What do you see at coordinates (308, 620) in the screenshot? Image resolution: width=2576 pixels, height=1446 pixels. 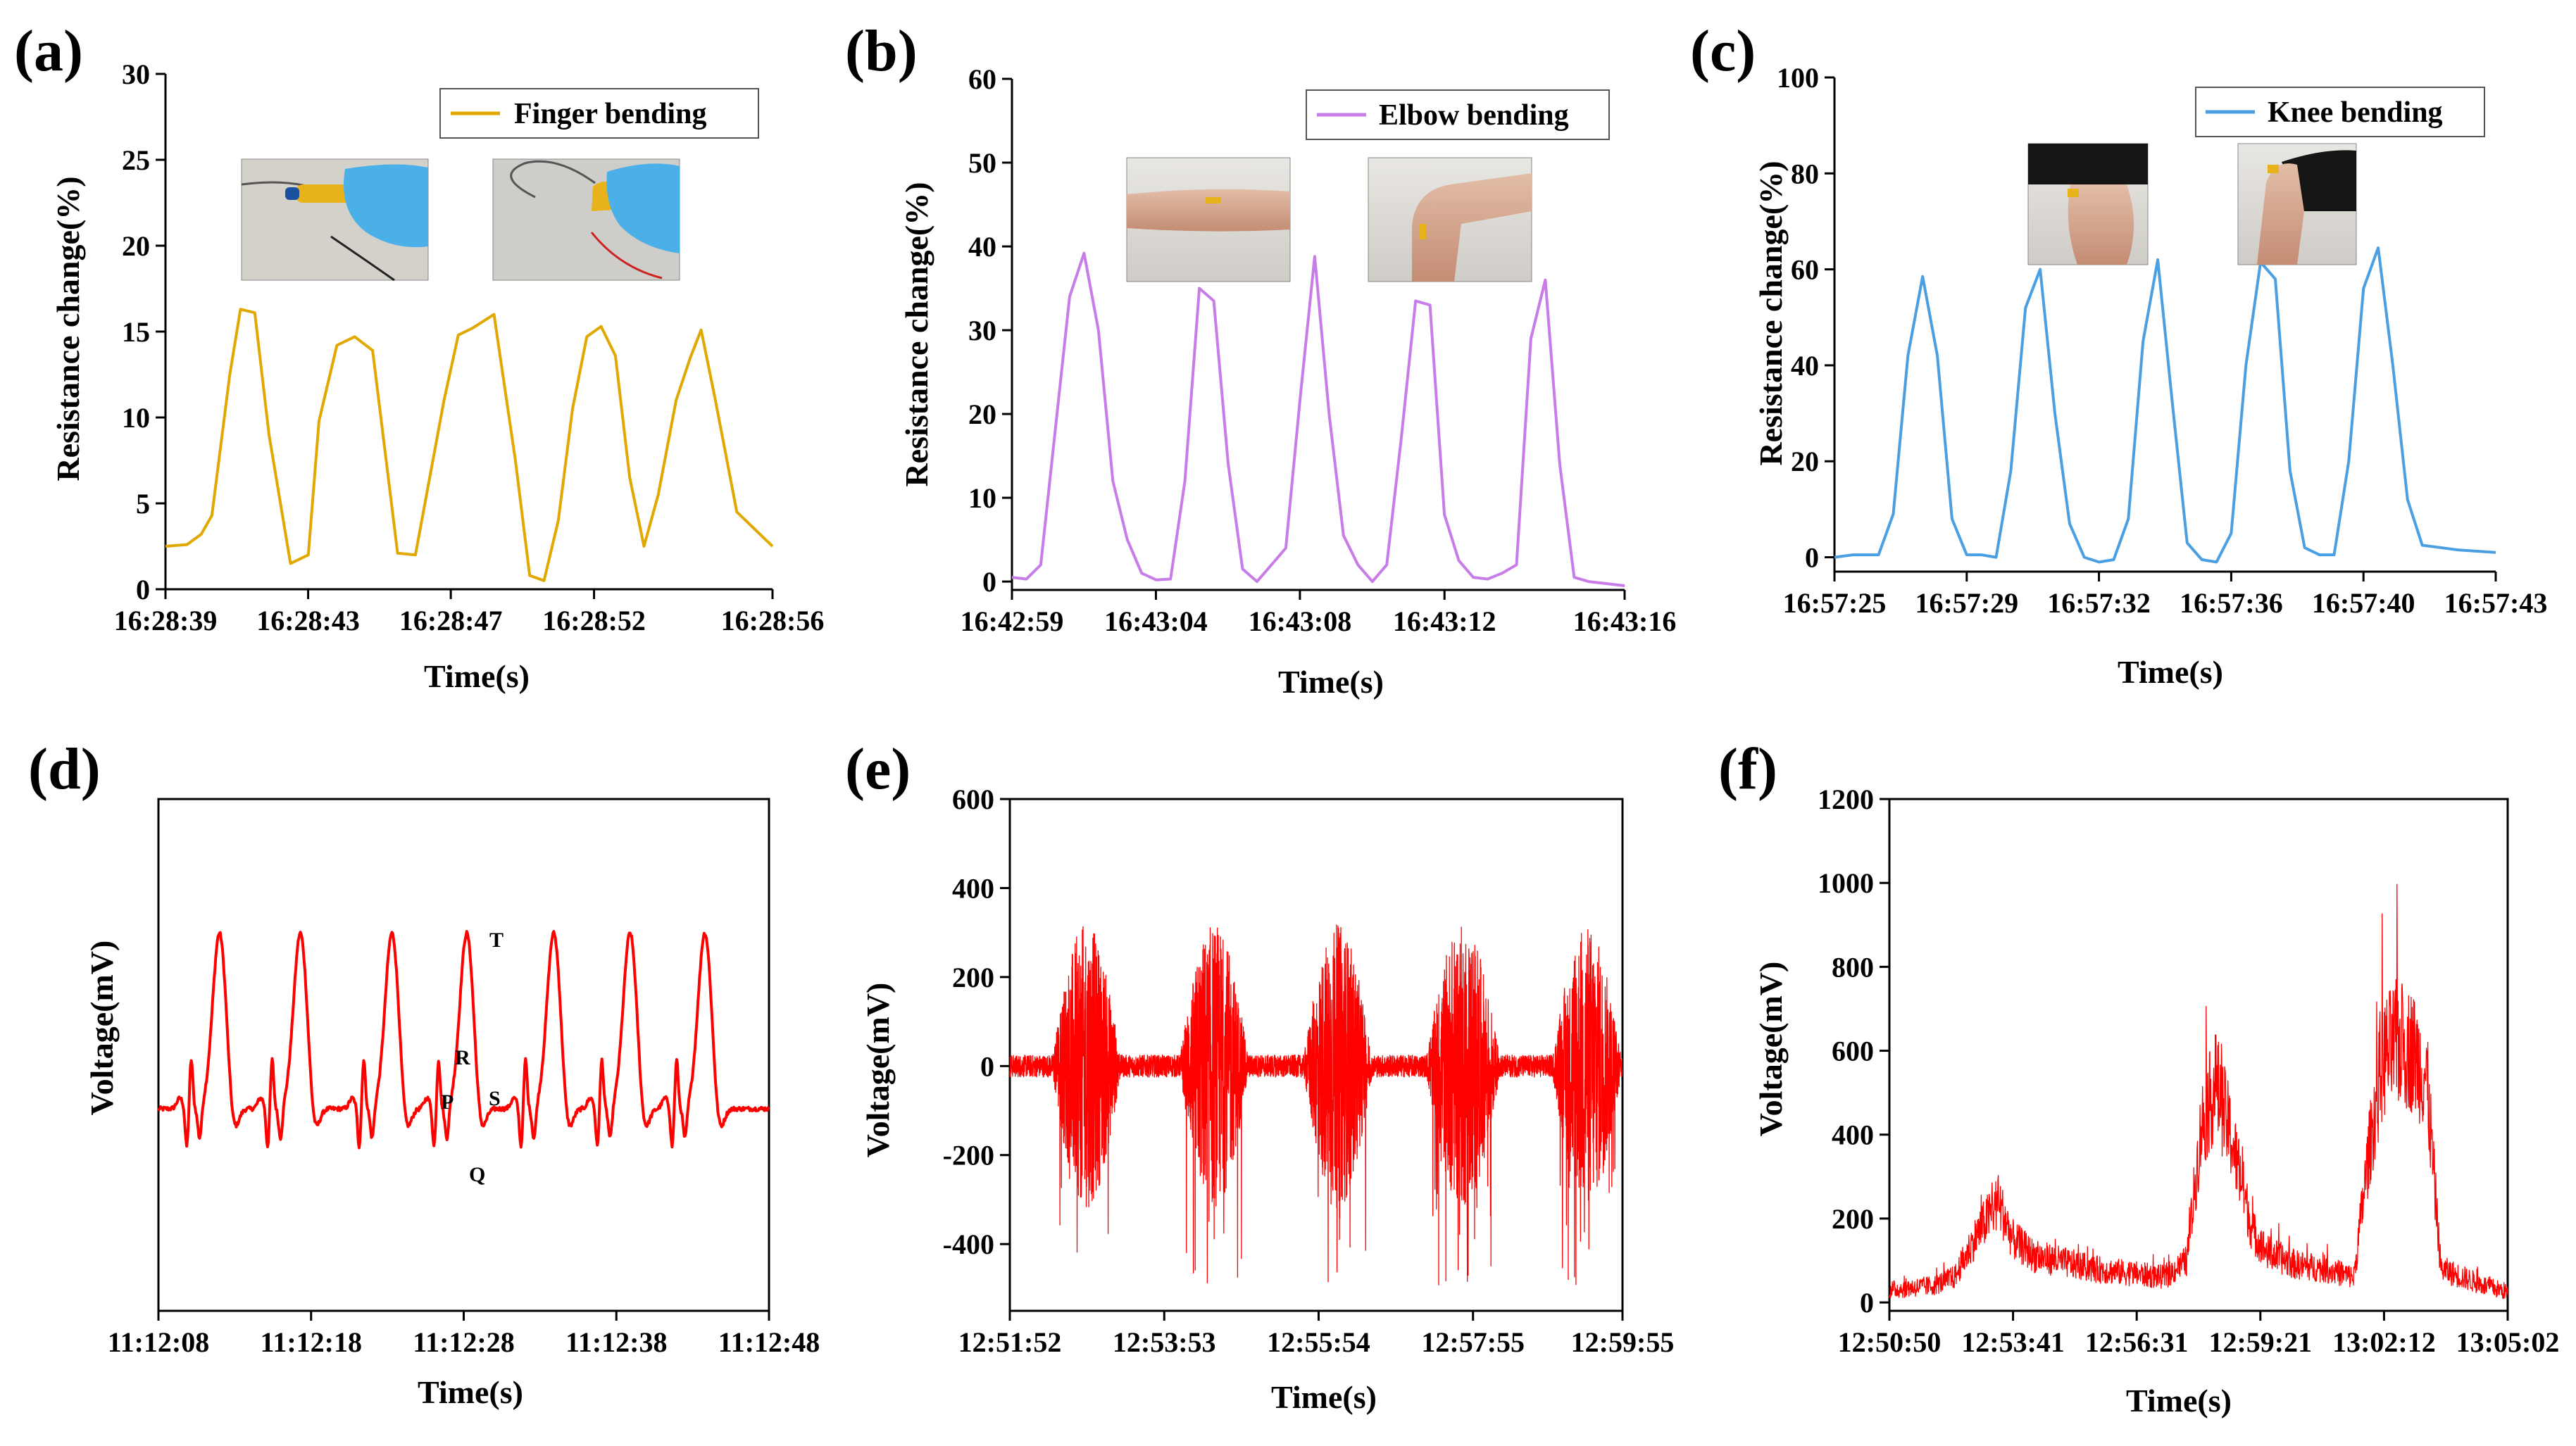 I see `x-tick-label: 16:28:43` at bounding box center [308, 620].